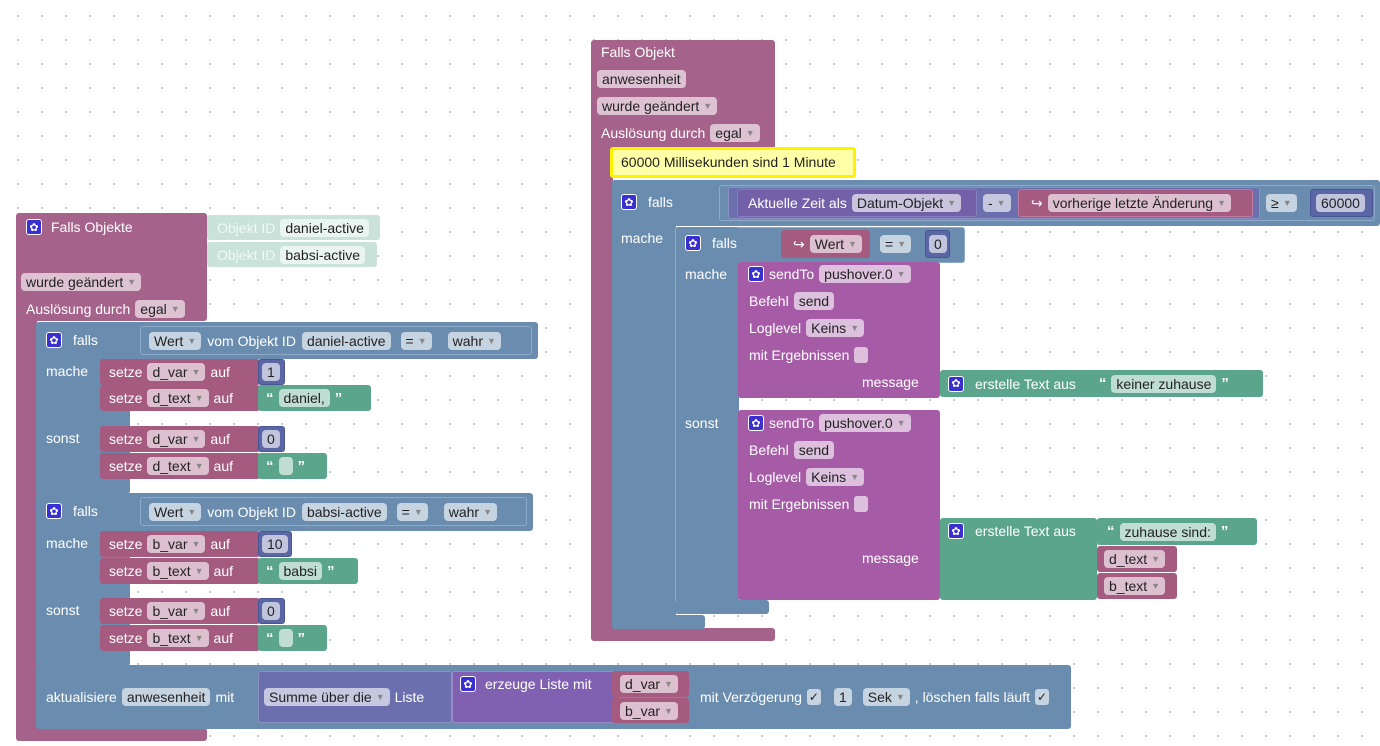 The width and height of the screenshot is (1380, 746). I want to click on text-value: babsi, so click(300, 571).